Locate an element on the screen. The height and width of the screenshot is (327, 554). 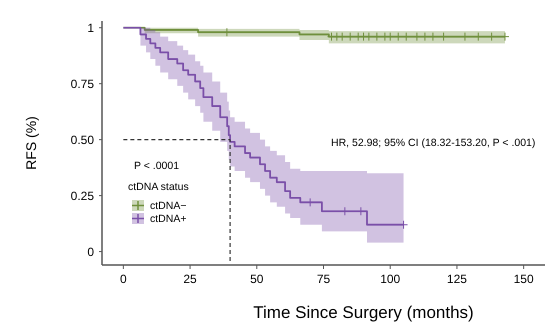
annotation: HR, 52.98; 95% CI (18.32-153.20, P < .001) is located at coordinates (433, 143).